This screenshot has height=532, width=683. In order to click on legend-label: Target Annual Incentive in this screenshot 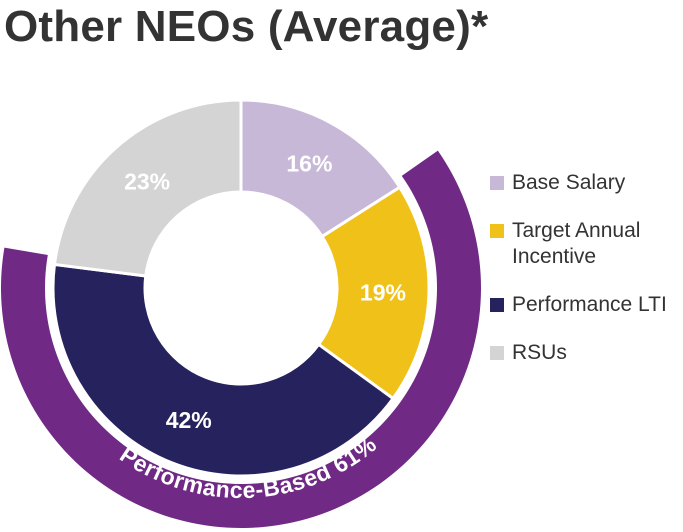, I will do `click(576, 243)`.